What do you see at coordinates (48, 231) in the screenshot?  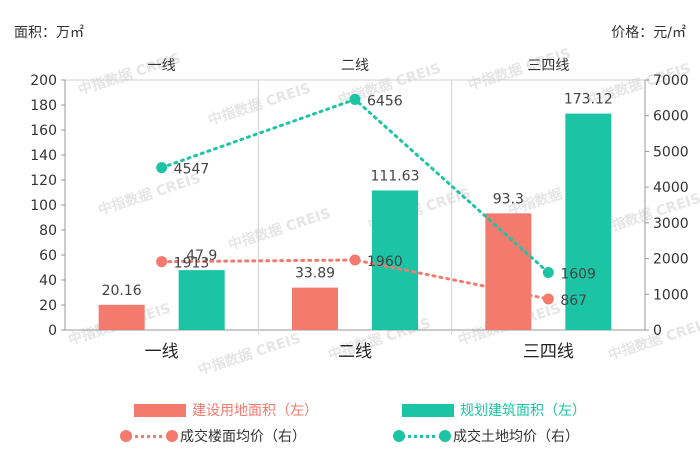 I see `left-tick-label: 80` at bounding box center [48, 231].